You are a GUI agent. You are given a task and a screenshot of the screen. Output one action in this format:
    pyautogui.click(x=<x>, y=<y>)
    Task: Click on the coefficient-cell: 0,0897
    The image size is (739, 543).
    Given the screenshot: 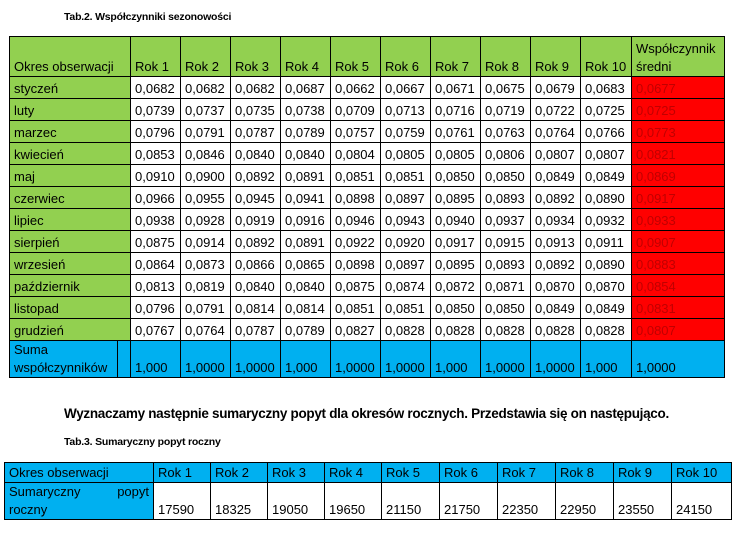 What is the action you would take?
    pyautogui.click(x=405, y=197)
    